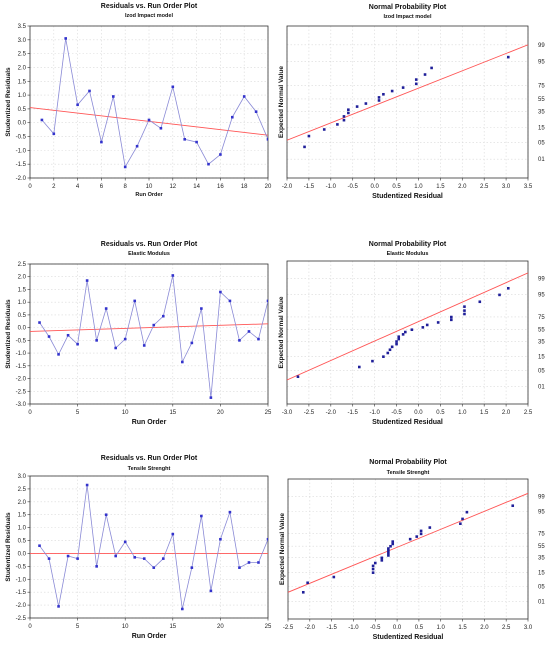 The height and width of the screenshot is (658, 550). Describe the element at coordinates (22, 82) in the screenshot. I see `y-tick-label: 1.5` at that location.